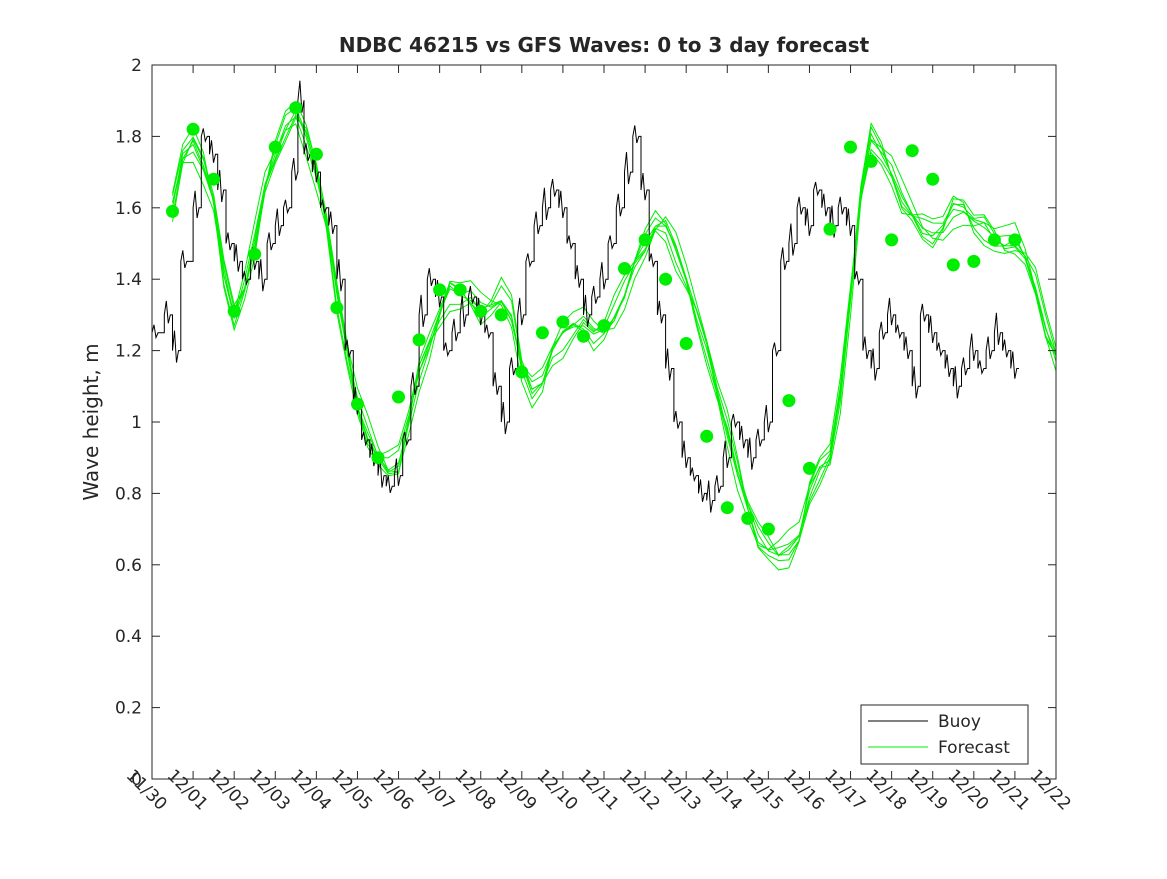  What do you see at coordinates (128, 494) in the screenshot?
I see `y-tick-label: 0.8` at bounding box center [128, 494].